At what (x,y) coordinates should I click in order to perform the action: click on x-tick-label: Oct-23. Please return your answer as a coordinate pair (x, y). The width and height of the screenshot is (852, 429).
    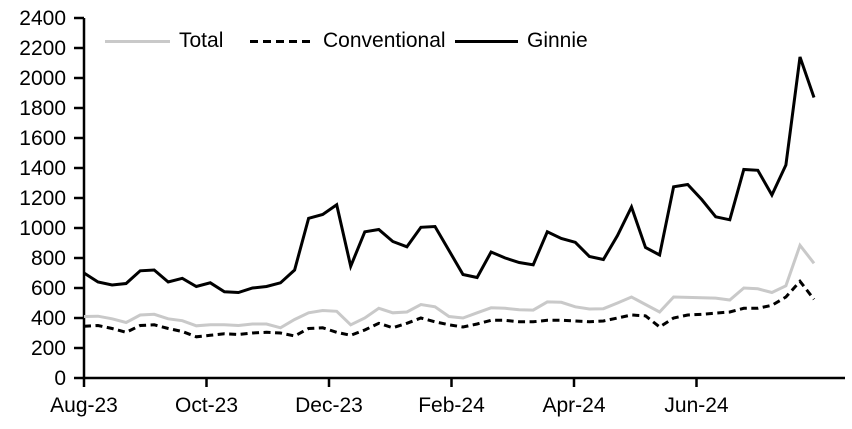
    Looking at the image, I should click on (206, 405).